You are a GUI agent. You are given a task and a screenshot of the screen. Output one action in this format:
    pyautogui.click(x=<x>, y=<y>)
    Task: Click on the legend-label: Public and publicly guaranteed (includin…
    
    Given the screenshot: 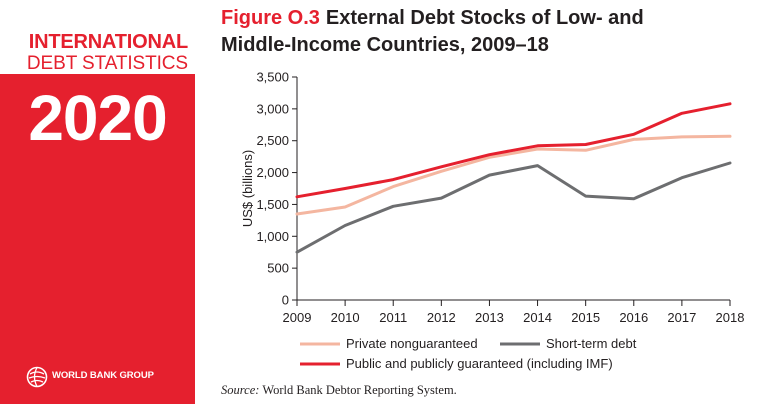 What is the action you would take?
    pyautogui.click(x=479, y=363)
    